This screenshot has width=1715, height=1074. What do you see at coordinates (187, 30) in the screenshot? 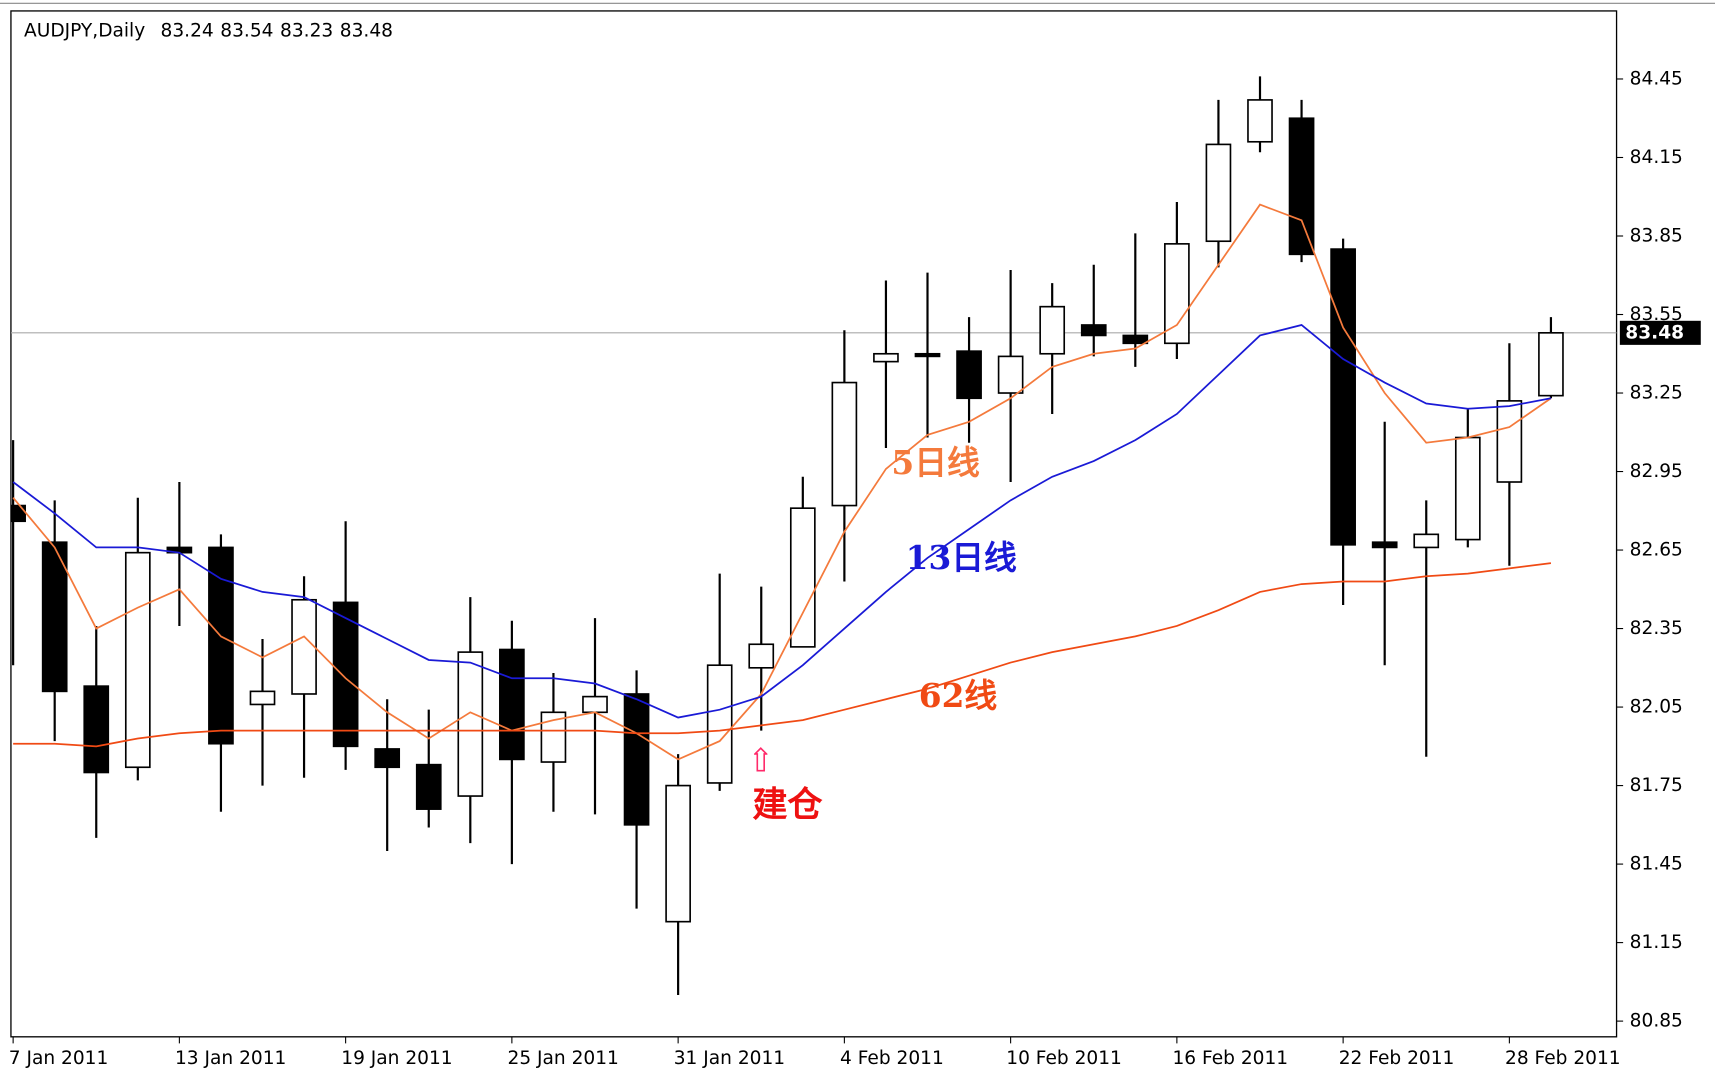
I see `ohlc-open: 83.24` at bounding box center [187, 30].